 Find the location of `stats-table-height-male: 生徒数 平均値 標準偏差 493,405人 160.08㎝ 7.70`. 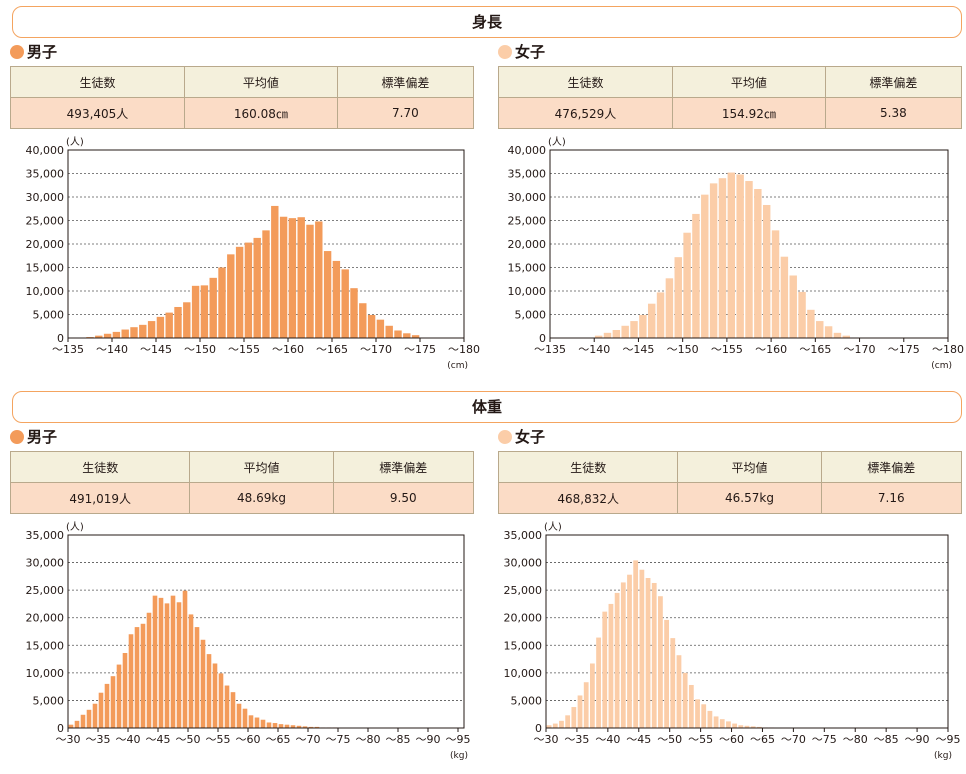

stats-table-height-male: 生徒数 平均値 標準偏差 493,405人 160.08㎝ 7.70 is located at coordinates (242, 97).